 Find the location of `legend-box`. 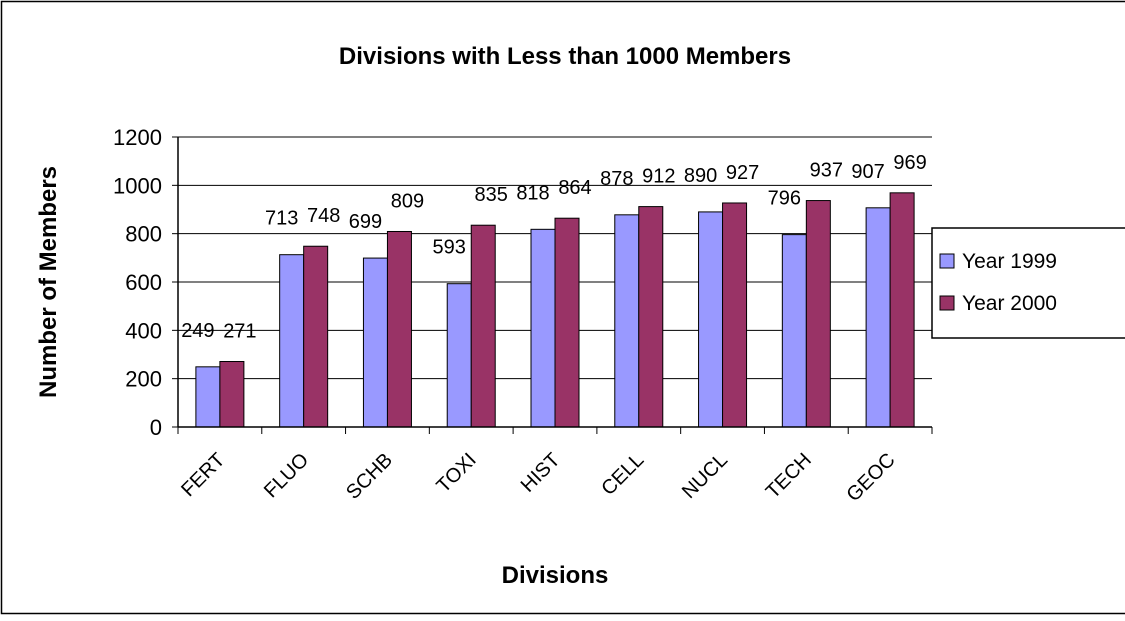

legend-box is located at coordinates (1028, 283).